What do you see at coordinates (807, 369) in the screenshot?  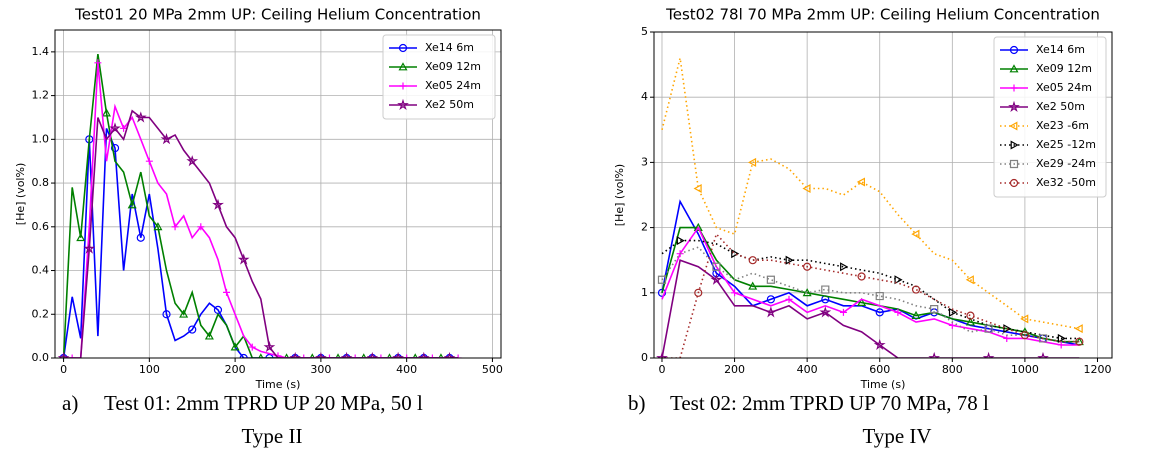 I see `x-tick-label: 400` at bounding box center [807, 369].